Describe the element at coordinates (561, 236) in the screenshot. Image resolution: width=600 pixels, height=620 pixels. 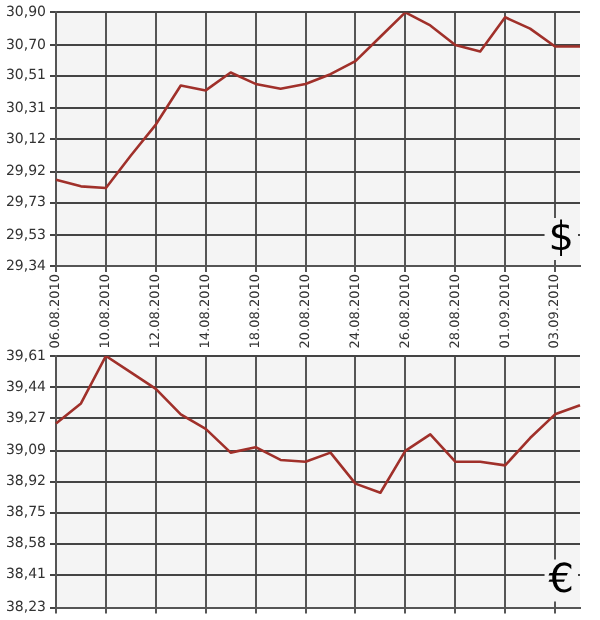
I see `annotation: $` at that location.